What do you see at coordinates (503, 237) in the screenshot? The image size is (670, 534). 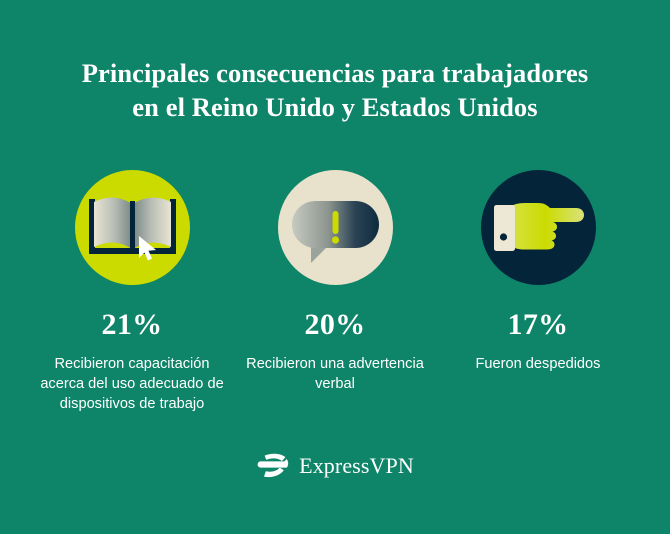 I see `cuff-button` at bounding box center [503, 237].